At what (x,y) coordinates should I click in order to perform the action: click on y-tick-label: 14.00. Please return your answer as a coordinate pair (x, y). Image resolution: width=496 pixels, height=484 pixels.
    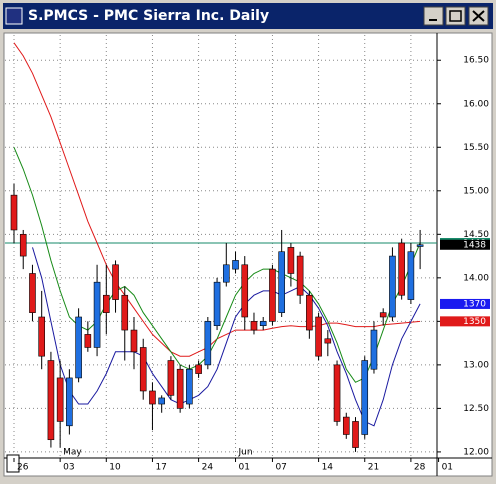
    Looking at the image, I should click on (476, 278).